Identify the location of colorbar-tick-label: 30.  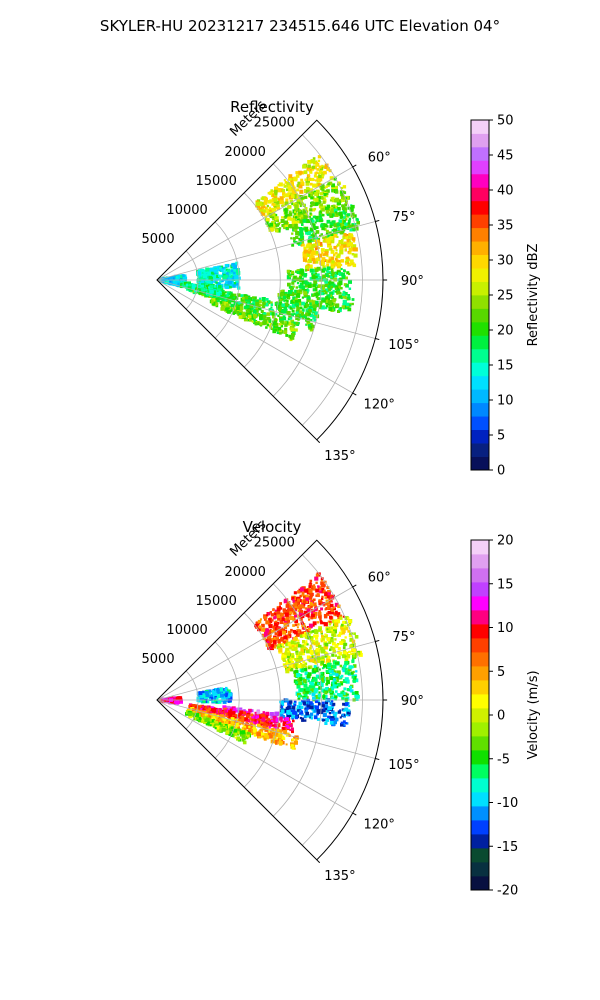
(505, 261).